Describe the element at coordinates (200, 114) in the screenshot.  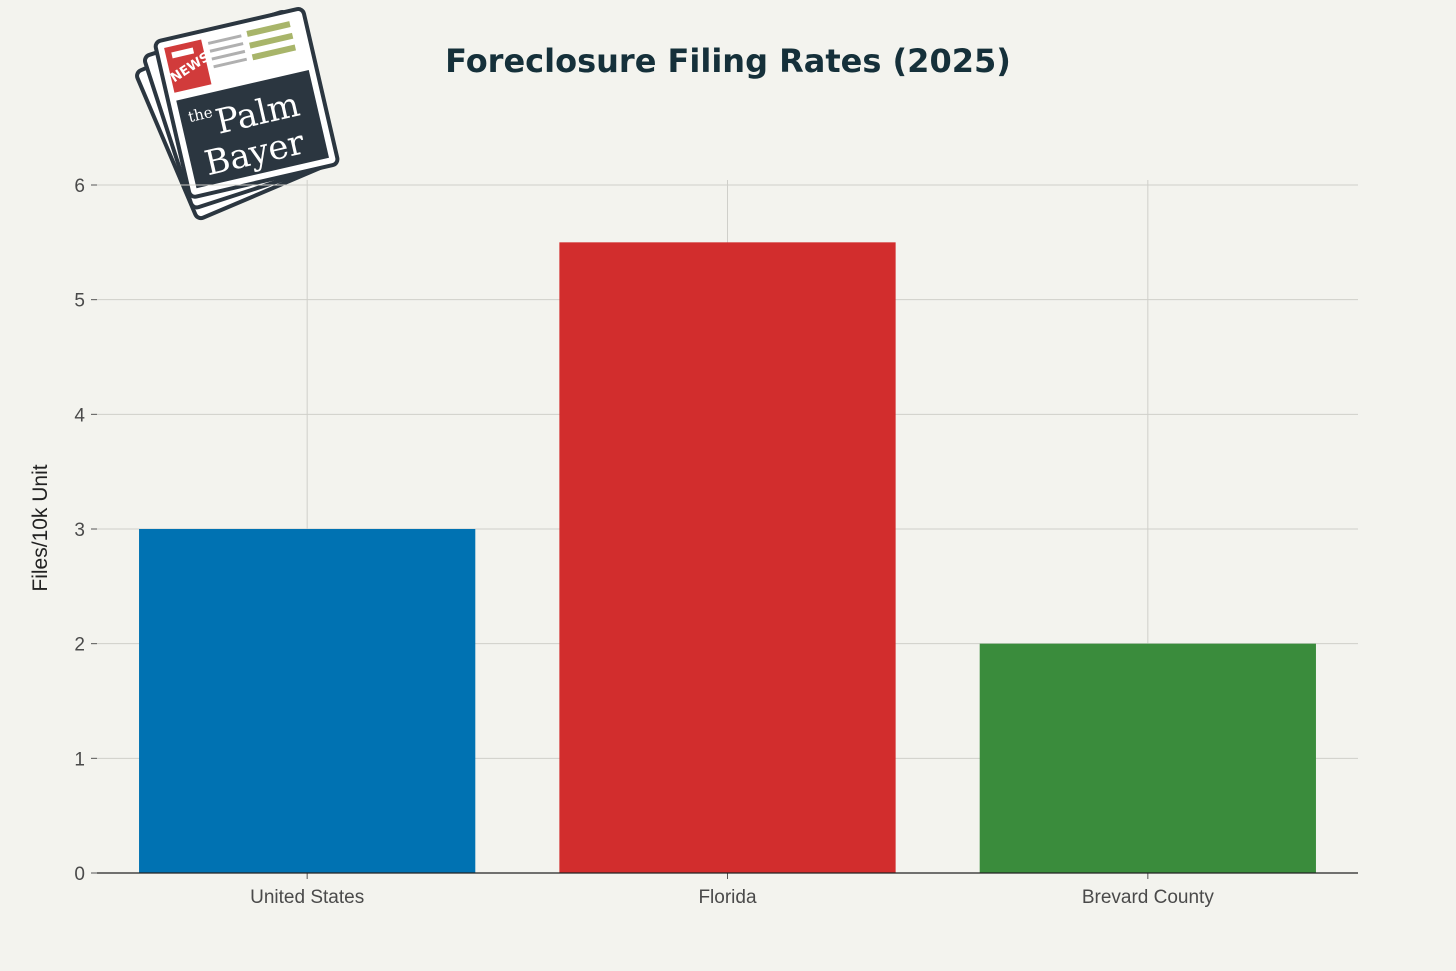
I see `logo-small-word: the` at that location.